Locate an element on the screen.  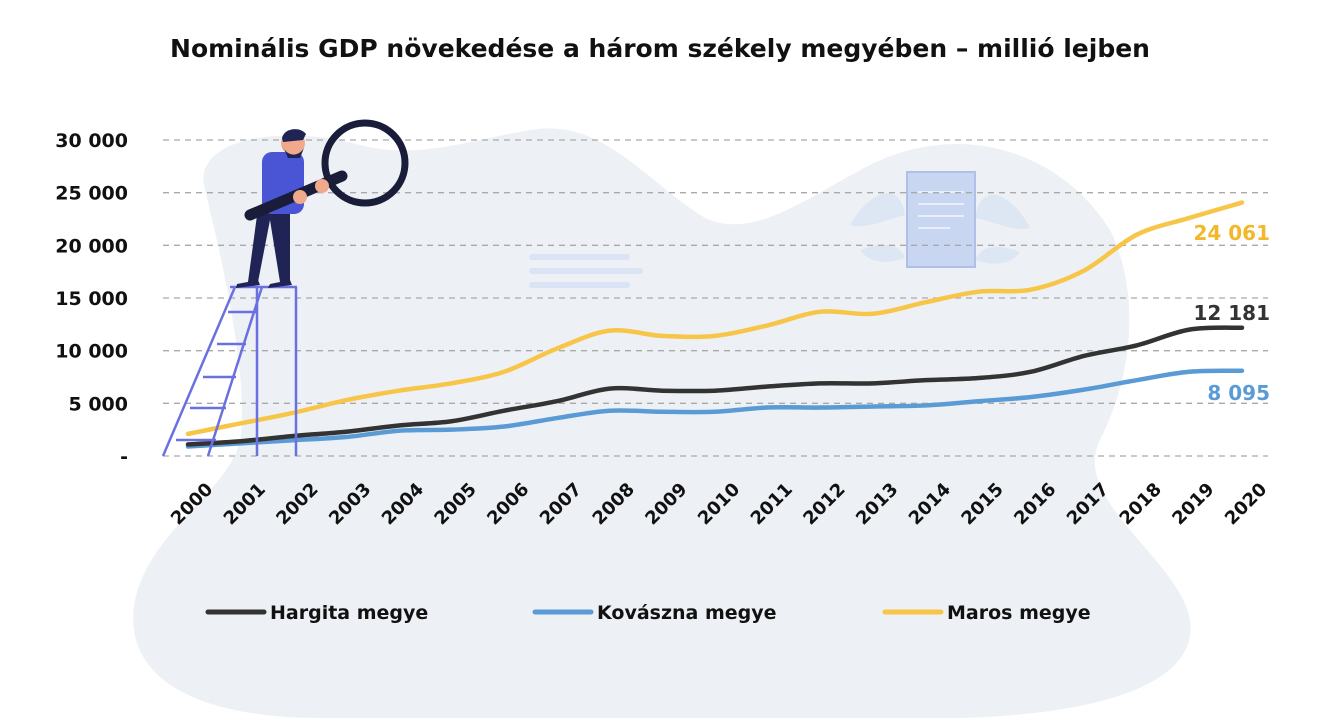
x-tick-label: 2018 is located at coordinates (1141, 504).